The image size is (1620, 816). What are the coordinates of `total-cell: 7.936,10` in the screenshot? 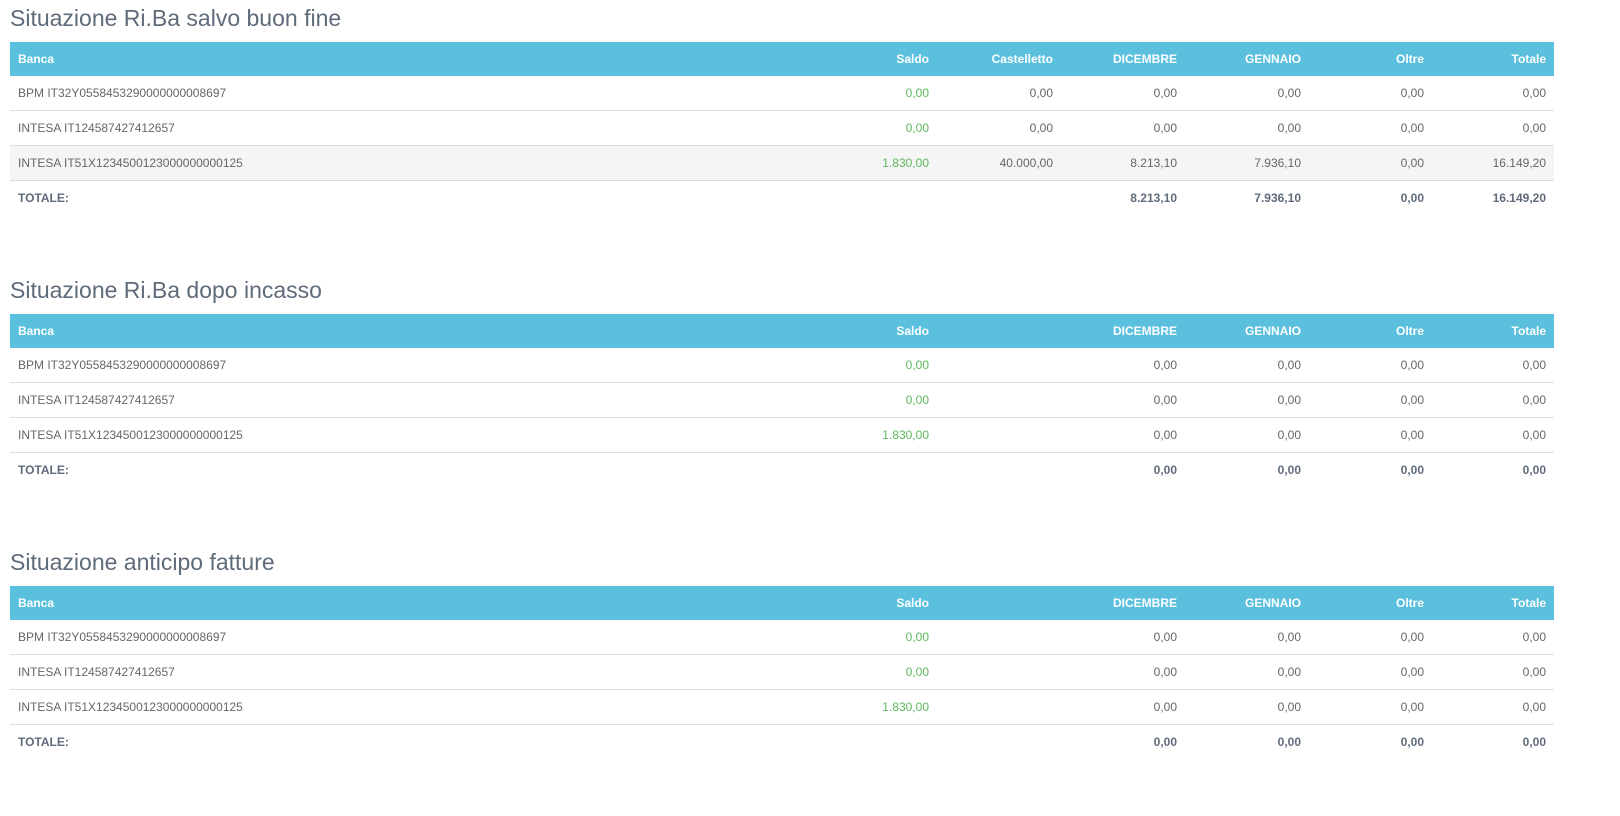 It's located at (1247, 197).